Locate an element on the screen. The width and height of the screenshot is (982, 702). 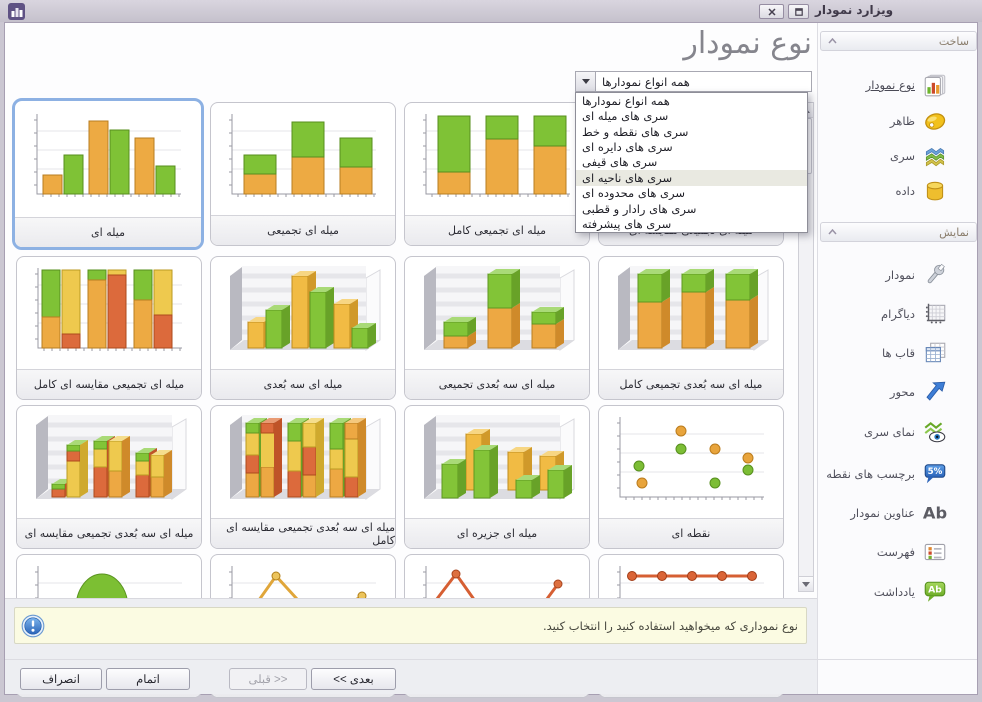
chart-type-cell-full-stacked-bar: میله ای تجمیعی کامل is located at coordinates (497, 174).